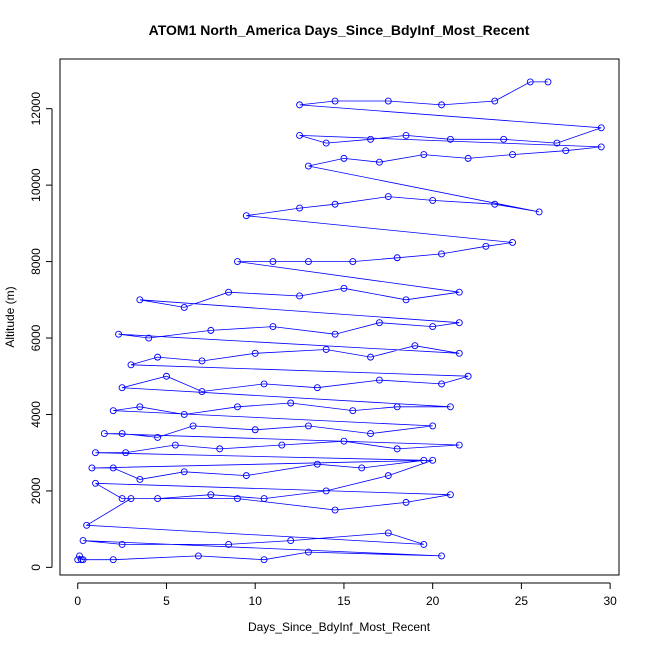 Image resolution: width=650 pixels, height=650 pixels. I want to click on y-axis-label: Altitude (m), so click(10, 316).